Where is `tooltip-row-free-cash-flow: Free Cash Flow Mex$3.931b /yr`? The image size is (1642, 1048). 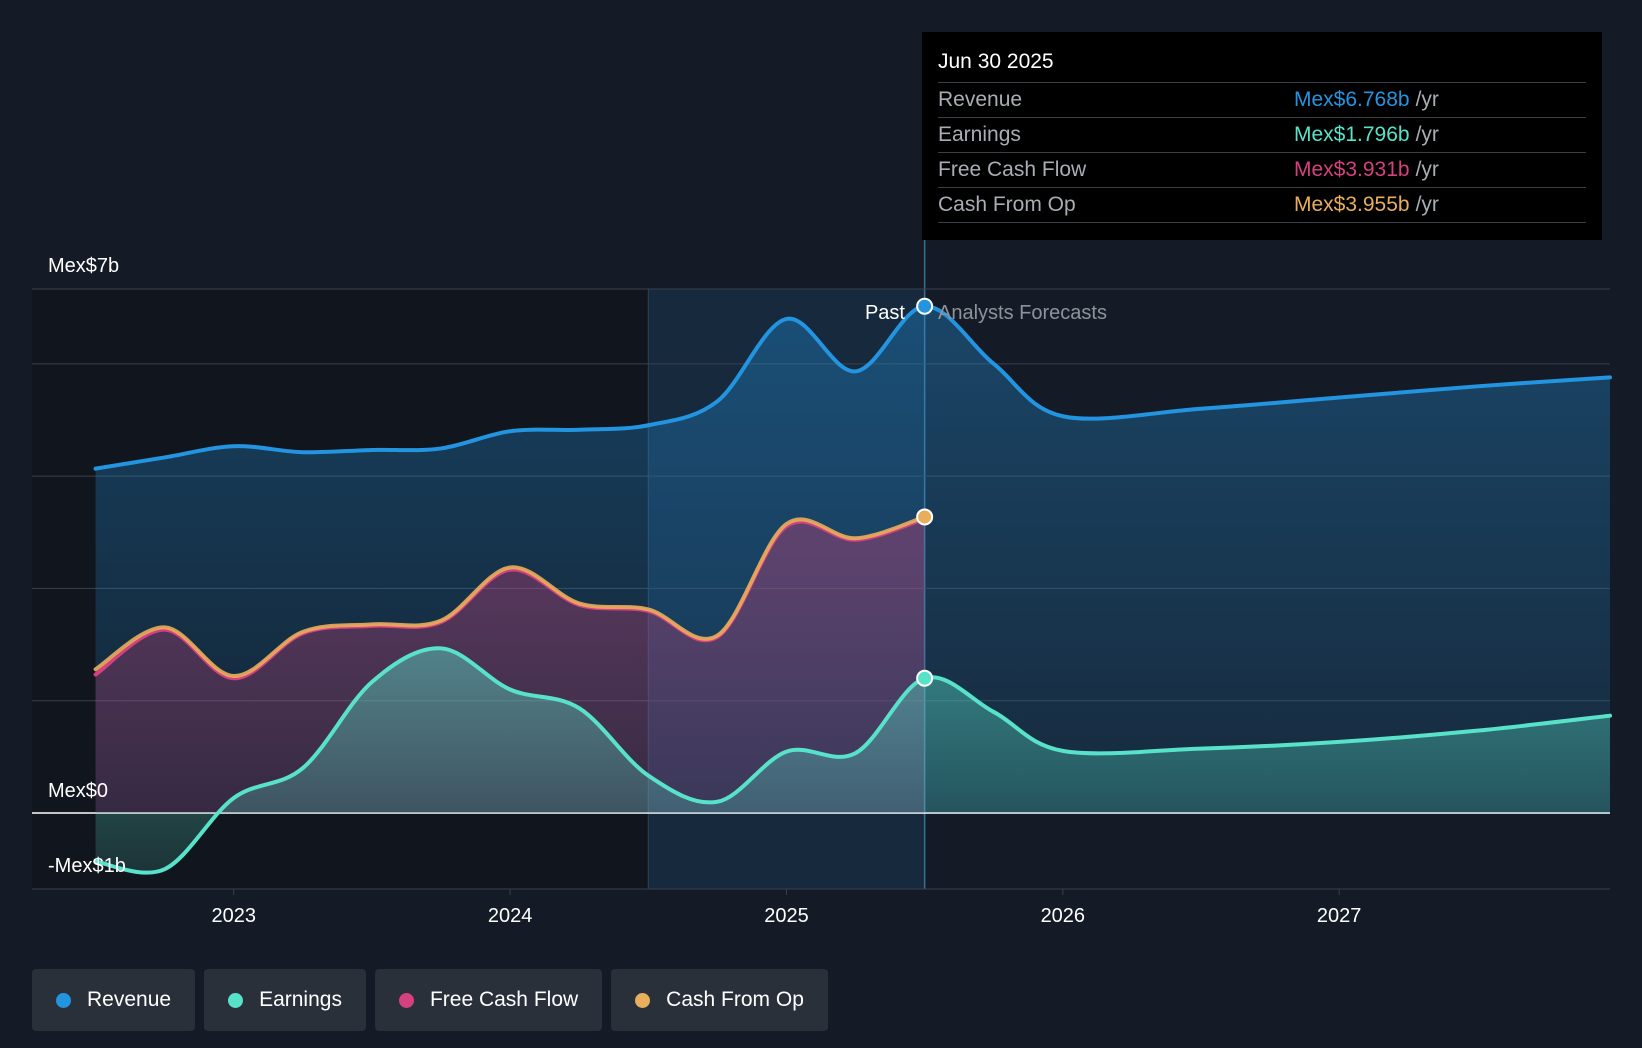
tooltip-row-free-cash-flow: Free Cash Flow Mex$3.931b /yr is located at coordinates (1262, 170).